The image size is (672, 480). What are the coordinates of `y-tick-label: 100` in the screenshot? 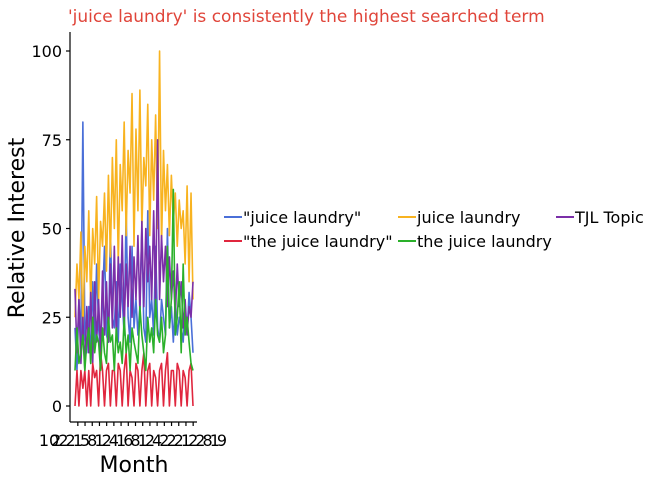 It's located at (46, 51).